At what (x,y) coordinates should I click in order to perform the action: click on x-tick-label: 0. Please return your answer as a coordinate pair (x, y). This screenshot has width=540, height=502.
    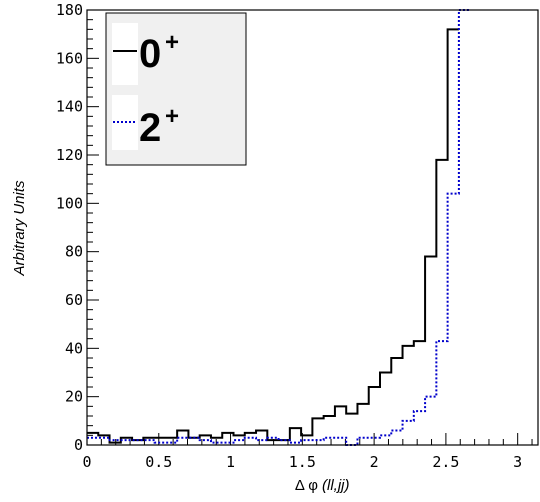
    Looking at the image, I should click on (86, 462).